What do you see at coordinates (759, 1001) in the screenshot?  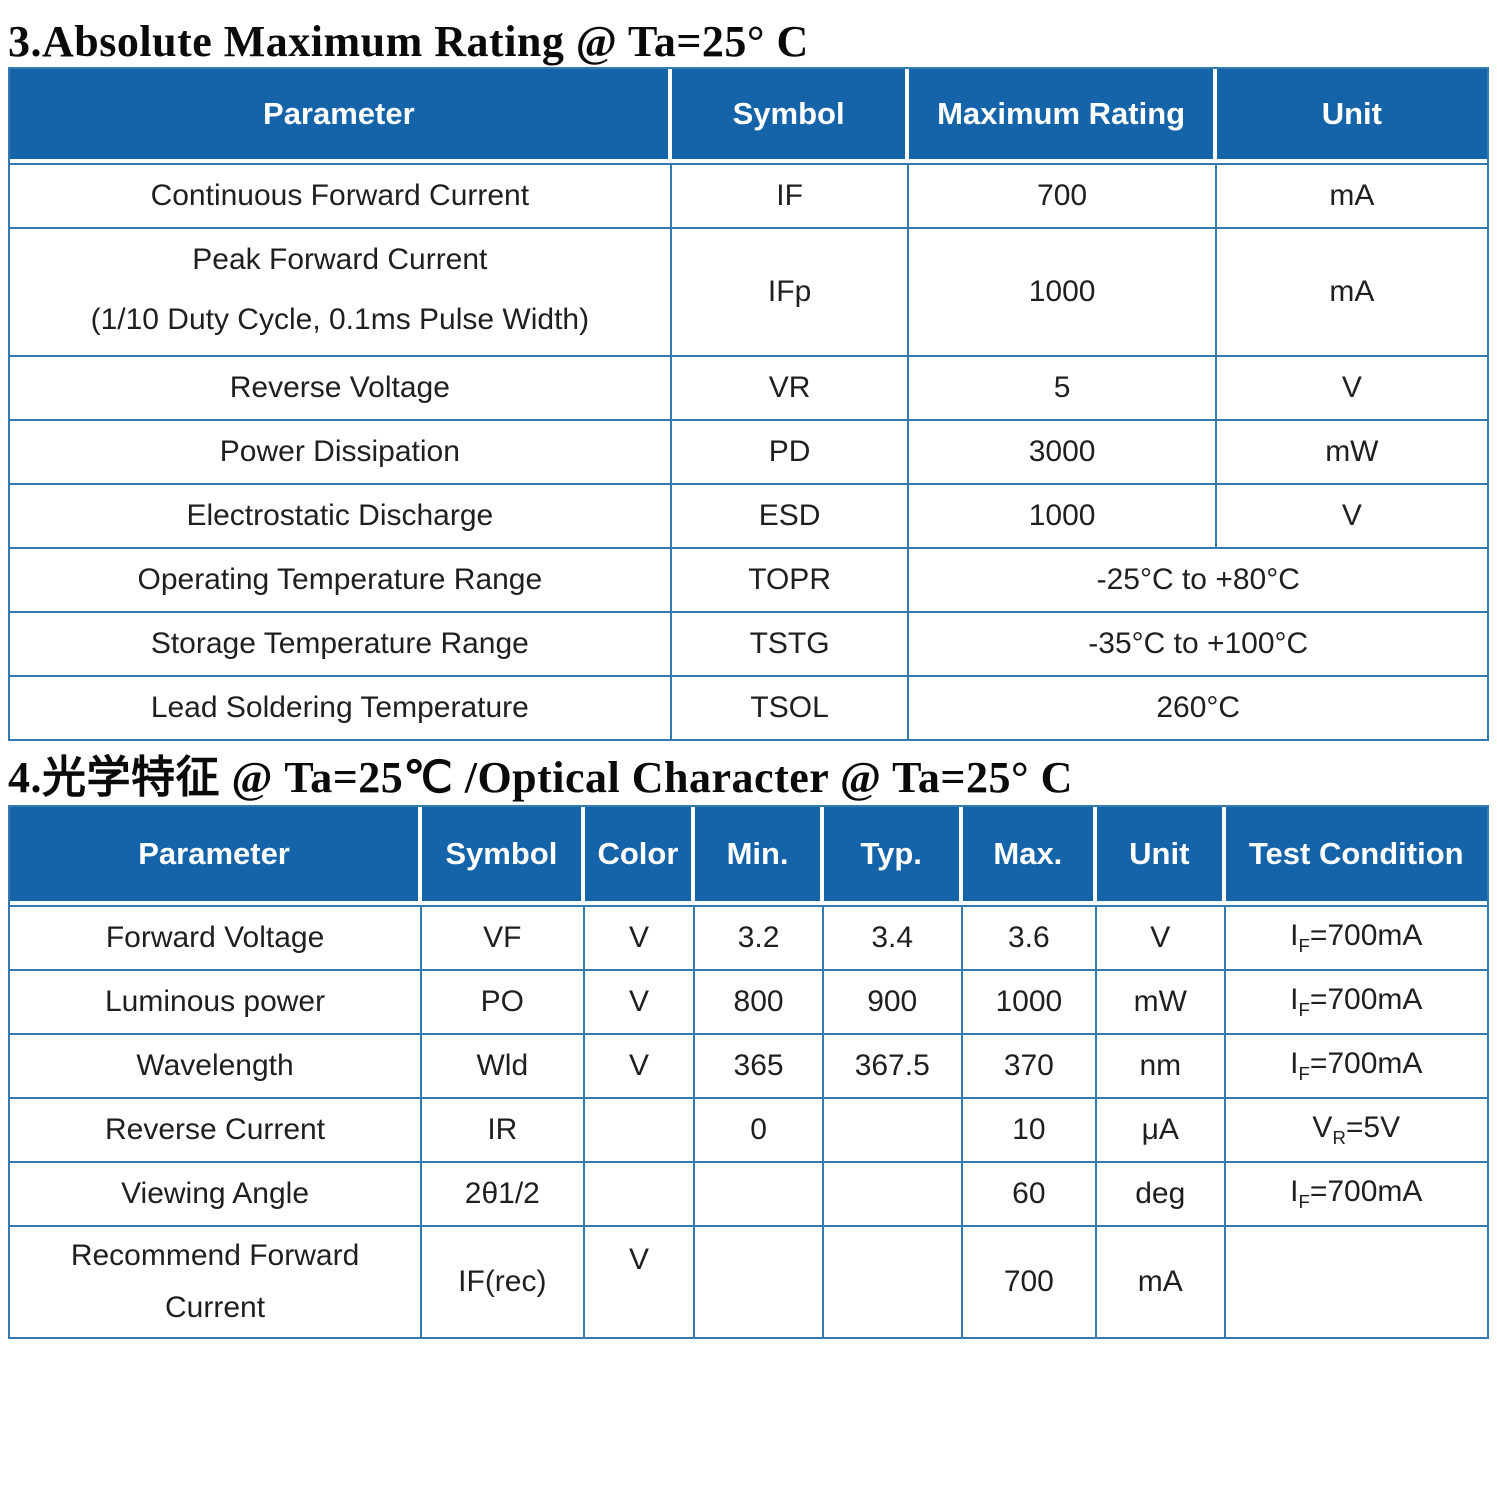 I see `min-cell: 800` at bounding box center [759, 1001].